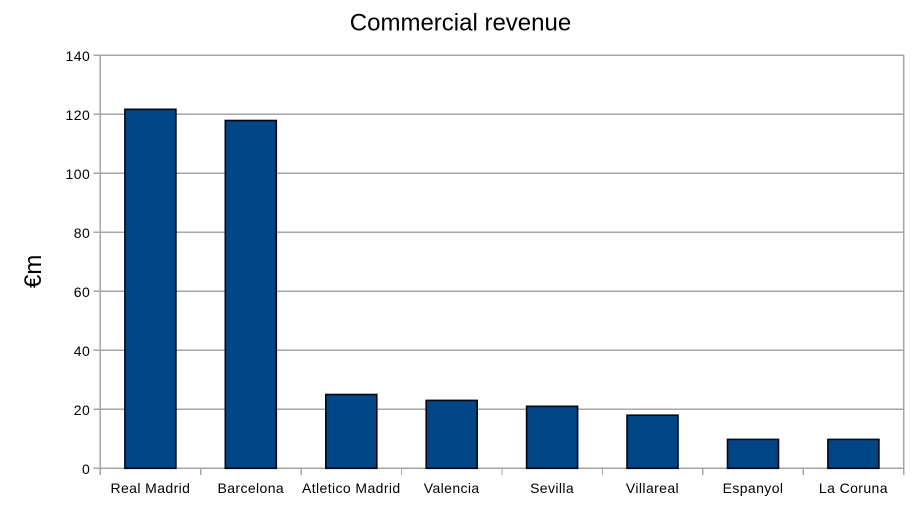 This screenshot has width=921, height=506. Describe the element at coordinates (82, 233) in the screenshot. I see `svg-text: 80` at that location.